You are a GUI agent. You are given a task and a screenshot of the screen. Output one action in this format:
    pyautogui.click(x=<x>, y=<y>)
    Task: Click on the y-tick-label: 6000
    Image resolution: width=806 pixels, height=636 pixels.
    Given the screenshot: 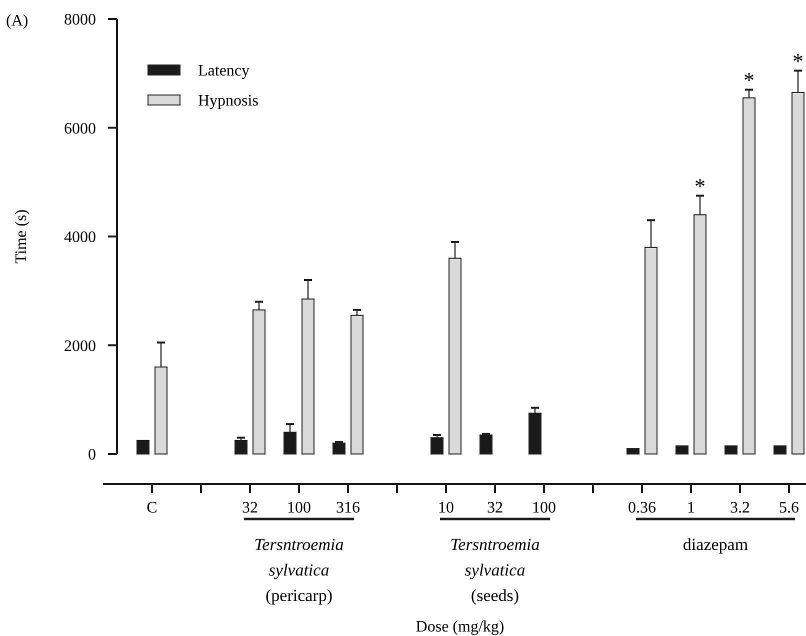 What is the action you would take?
    pyautogui.click(x=80, y=129)
    